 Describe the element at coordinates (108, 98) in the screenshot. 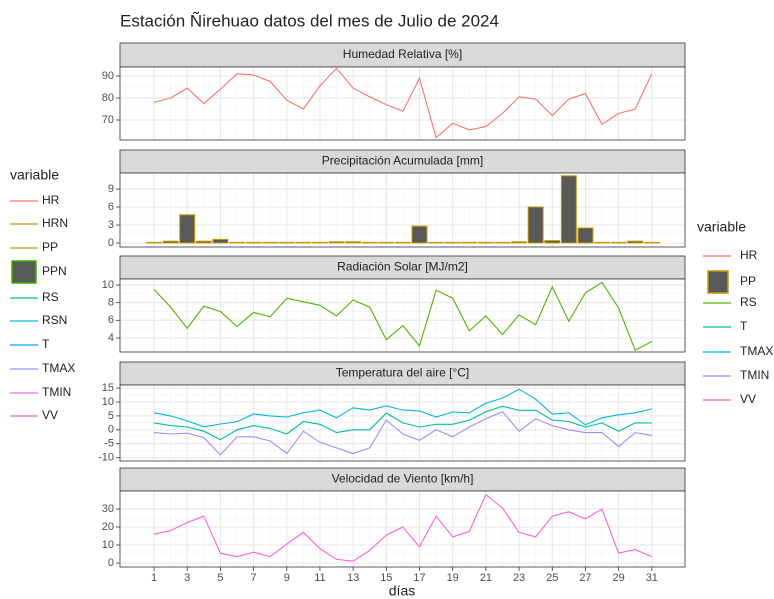

I see `y-tick-label: 80` at that location.